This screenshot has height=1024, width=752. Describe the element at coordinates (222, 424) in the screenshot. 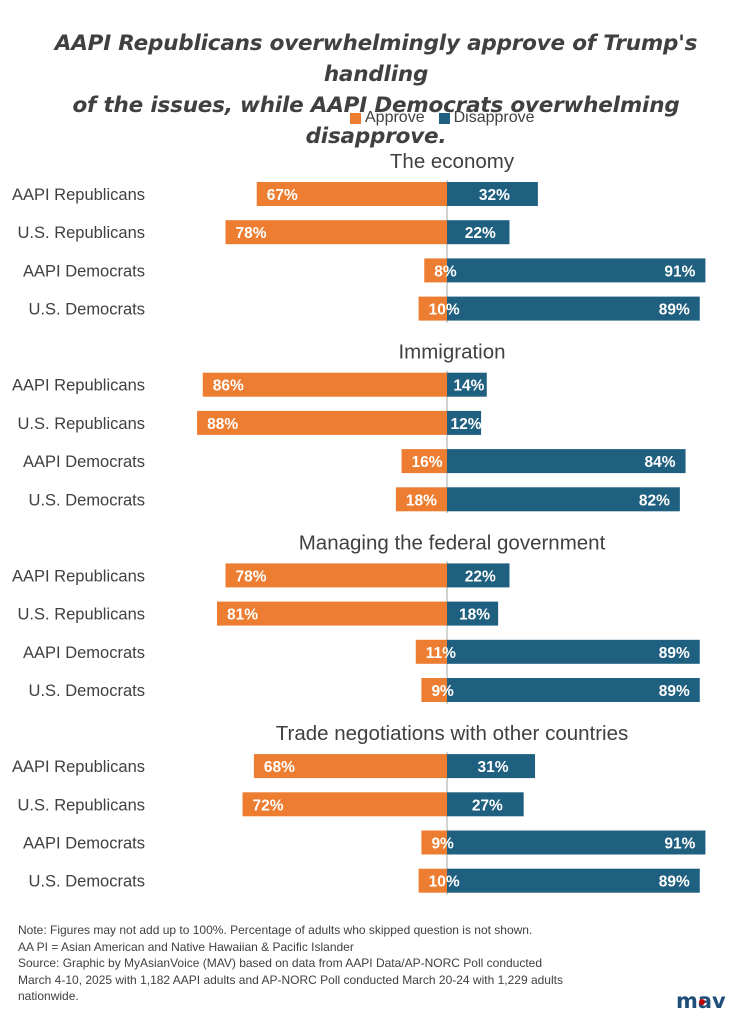

I see `approve-value-label: 88%` at that location.